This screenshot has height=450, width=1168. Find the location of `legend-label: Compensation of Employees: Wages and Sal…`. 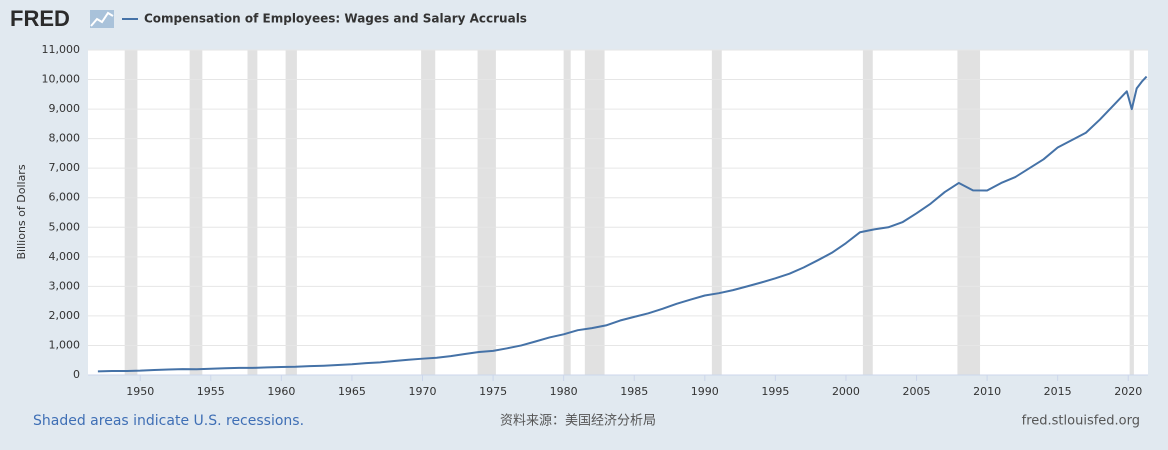

legend-label: Compensation of Employees: Wages and Sal… is located at coordinates (335, 19).